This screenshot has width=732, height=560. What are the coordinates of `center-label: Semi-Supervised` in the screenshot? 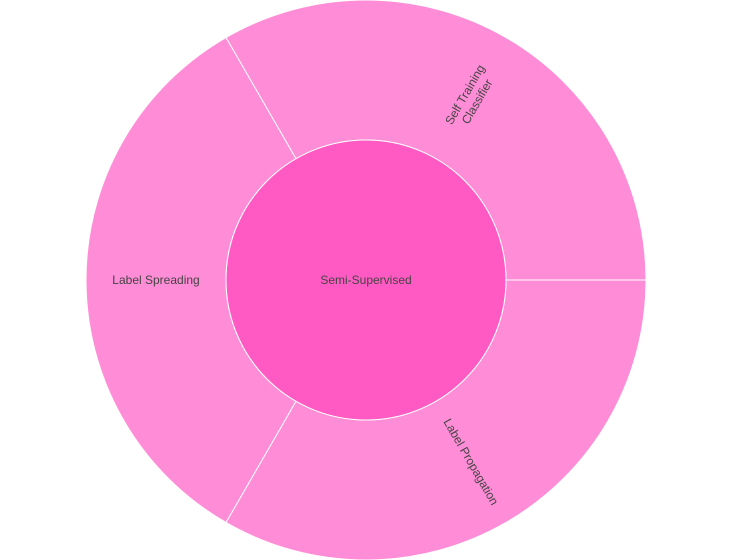 It's located at (365, 280).